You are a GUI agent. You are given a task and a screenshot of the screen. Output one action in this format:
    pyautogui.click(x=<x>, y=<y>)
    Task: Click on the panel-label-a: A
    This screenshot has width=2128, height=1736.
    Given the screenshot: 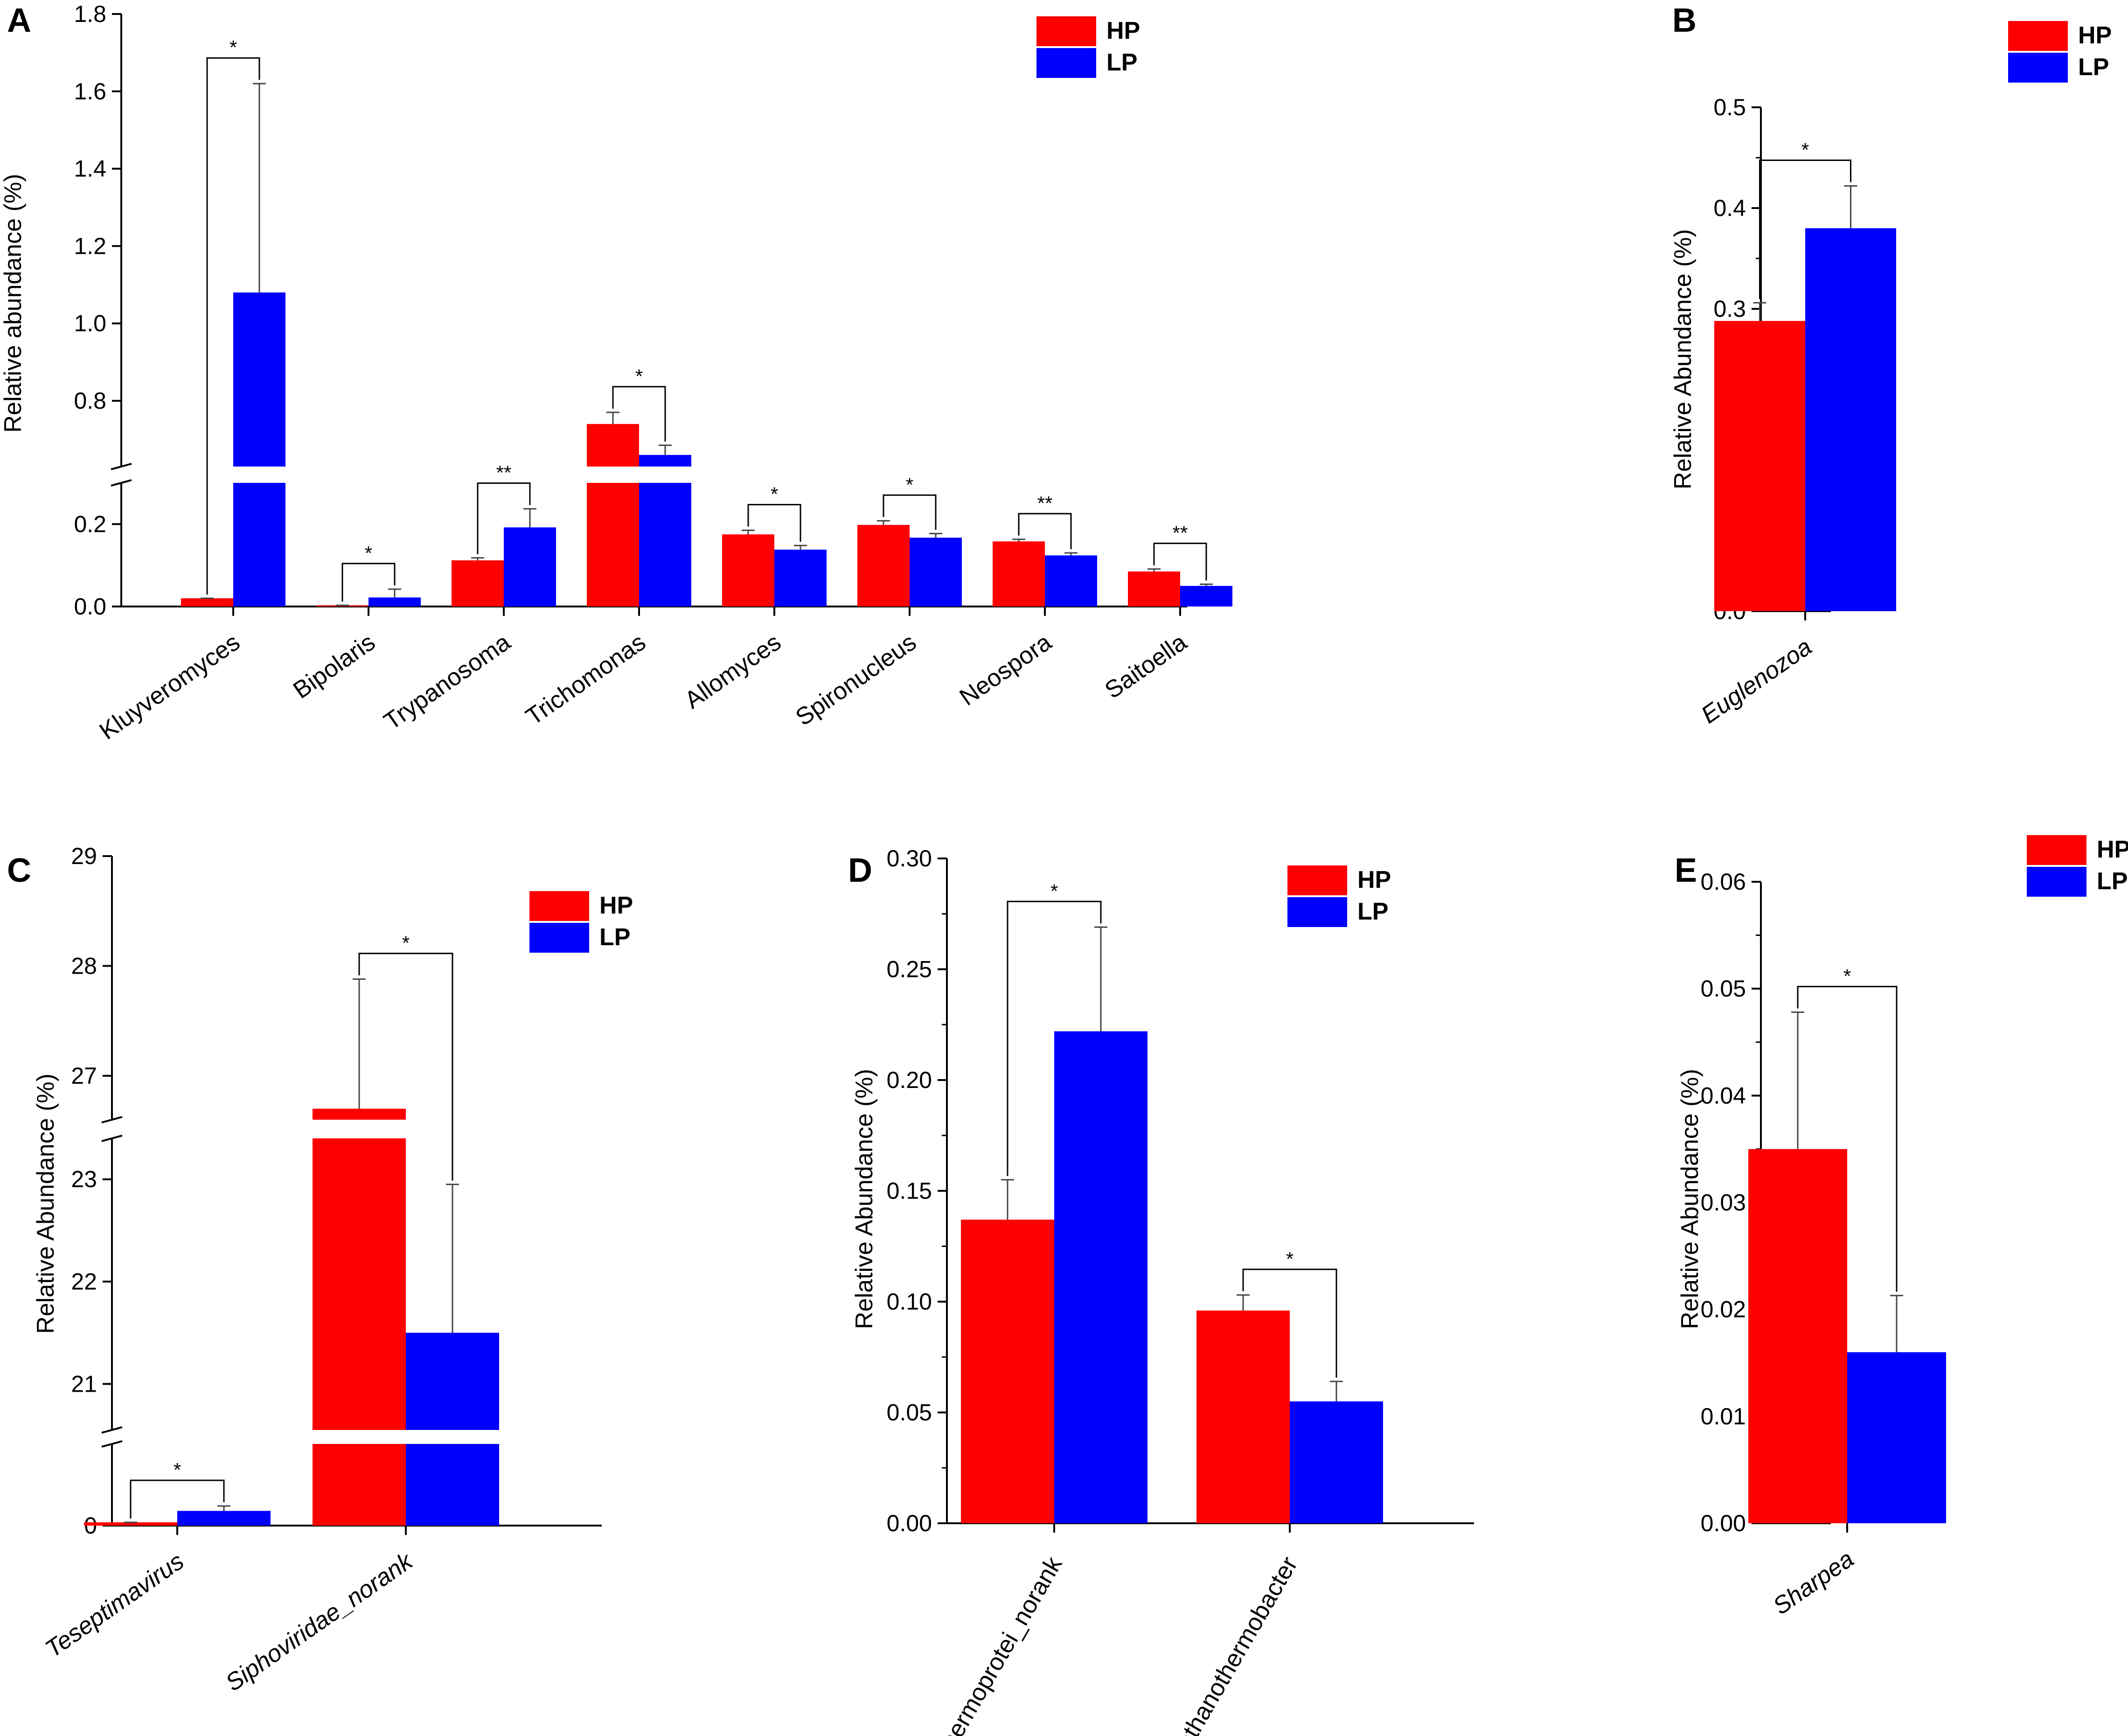 What is the action you would take?
    pyautogui.click(x=19, y=20)
    